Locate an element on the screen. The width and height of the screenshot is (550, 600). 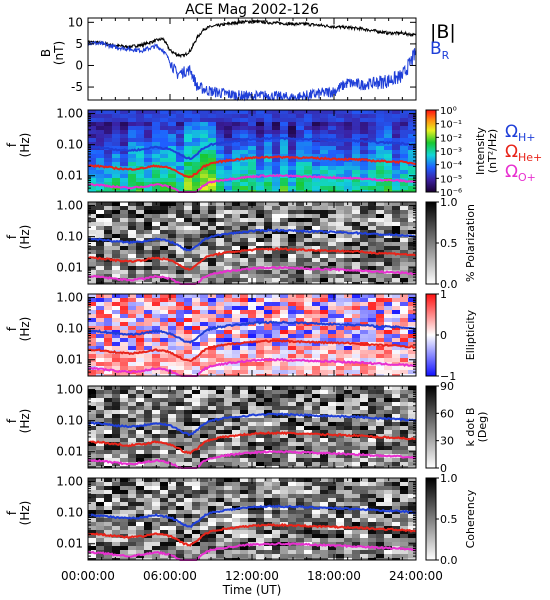
y-axis-label-line: f is located at coordinates (12, 236).